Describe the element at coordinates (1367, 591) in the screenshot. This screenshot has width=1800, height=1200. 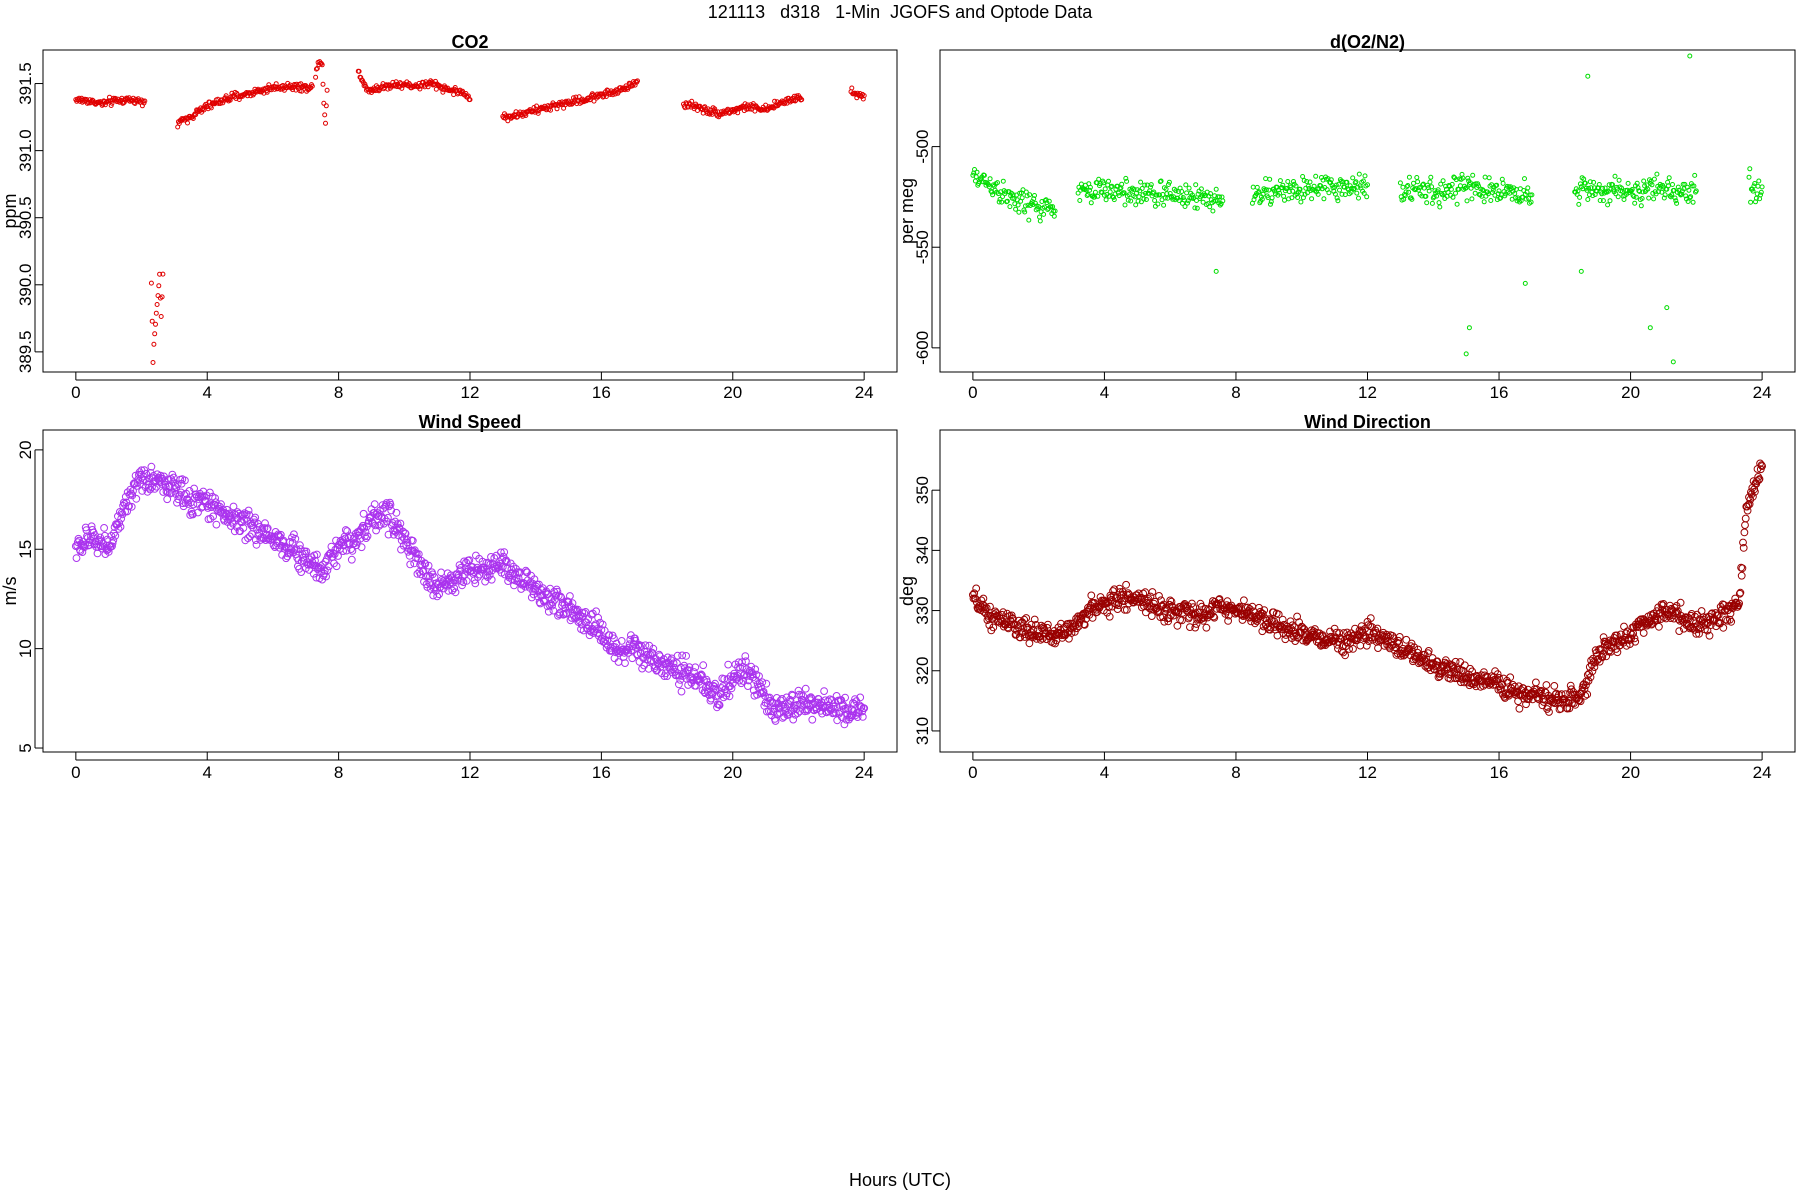
I see `wind-direction-plot-frame` at that location.